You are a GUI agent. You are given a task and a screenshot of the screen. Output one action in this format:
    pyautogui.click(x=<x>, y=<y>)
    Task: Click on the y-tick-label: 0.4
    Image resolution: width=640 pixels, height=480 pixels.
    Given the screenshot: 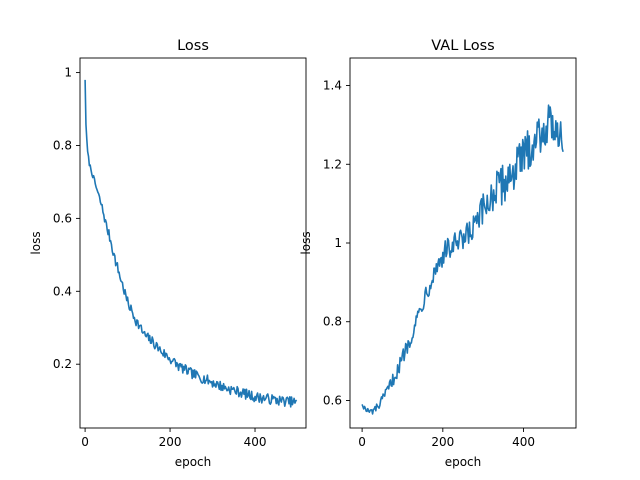 What is the action you would take?
    pyautogui.click(x=62, y=291)
    